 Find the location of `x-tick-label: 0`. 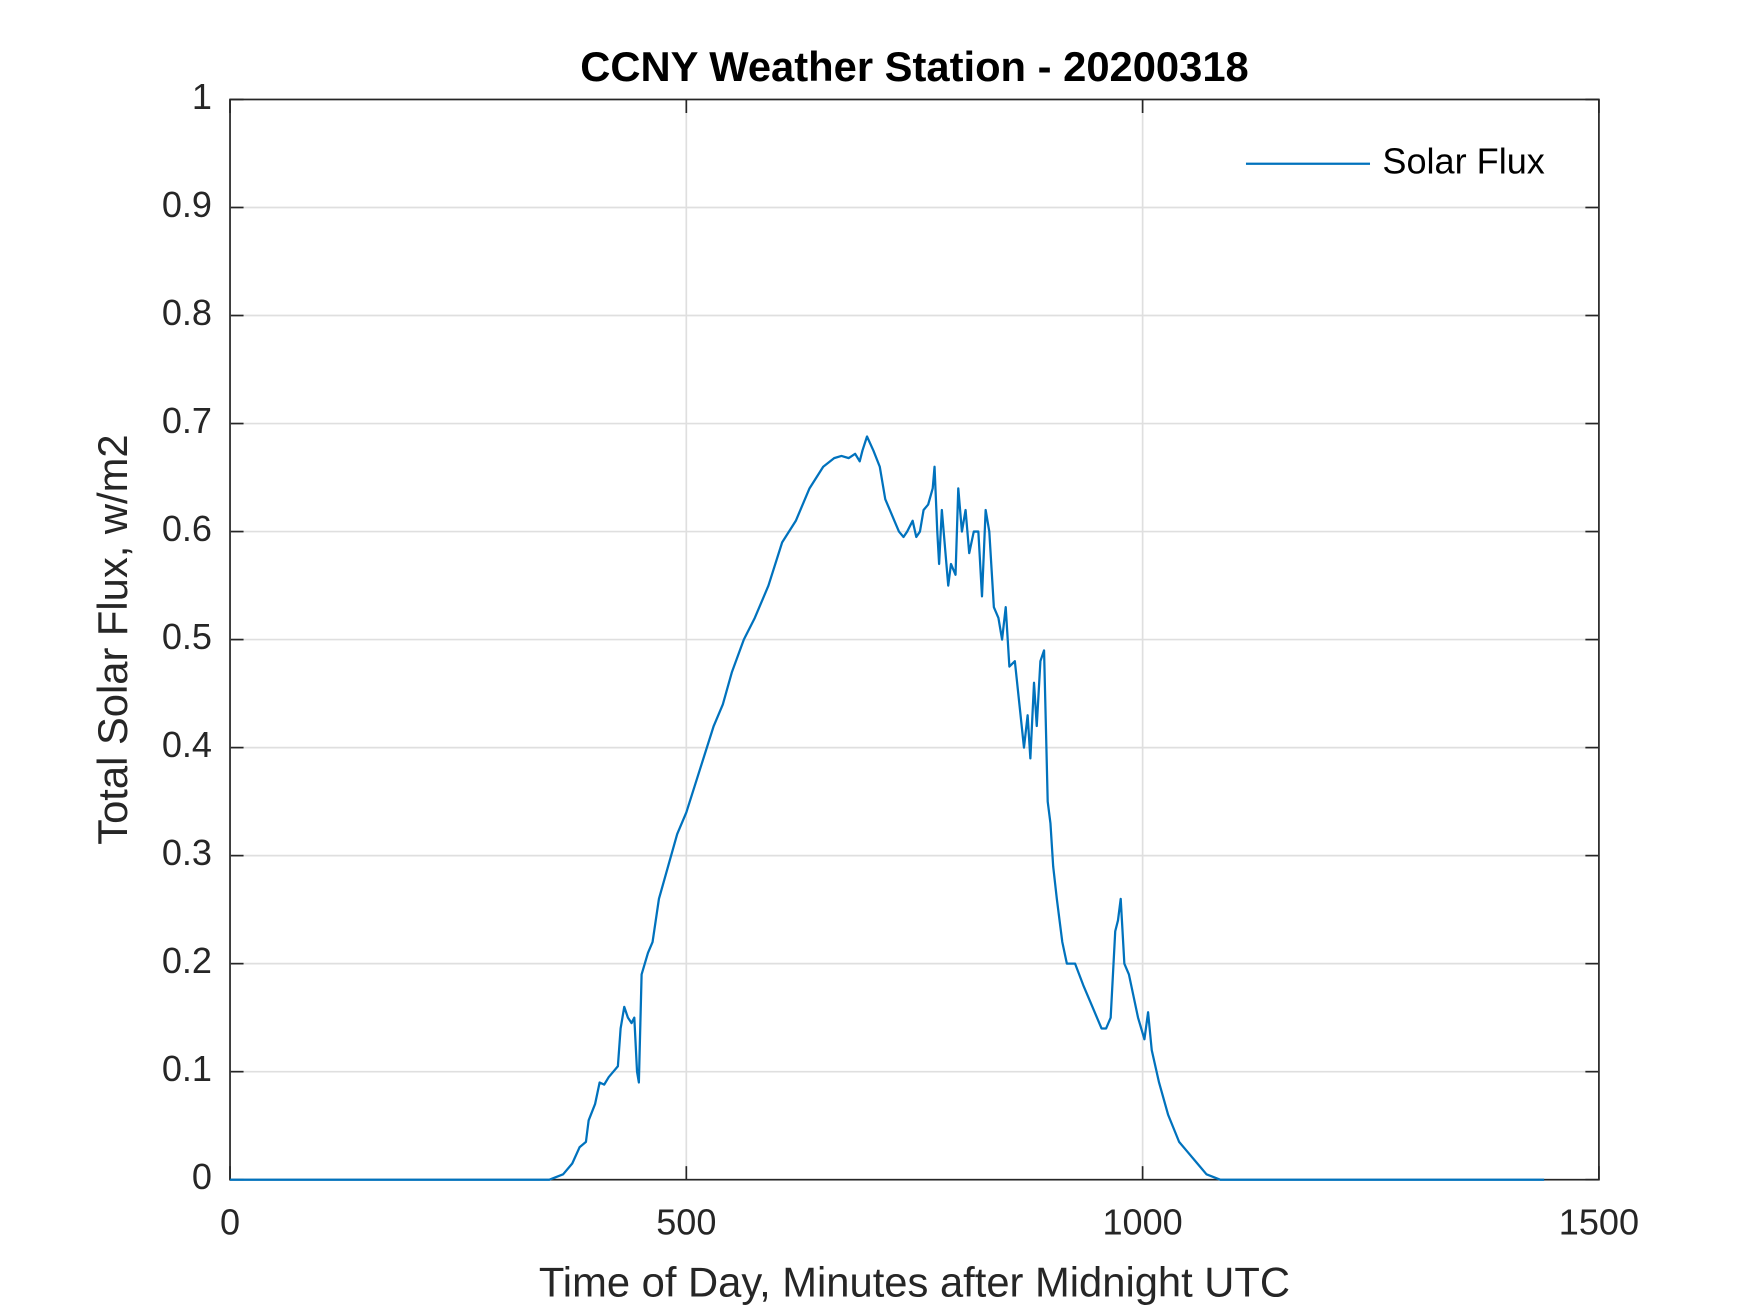

x-tick-label: 0 is located at coordinates (230, 1221).